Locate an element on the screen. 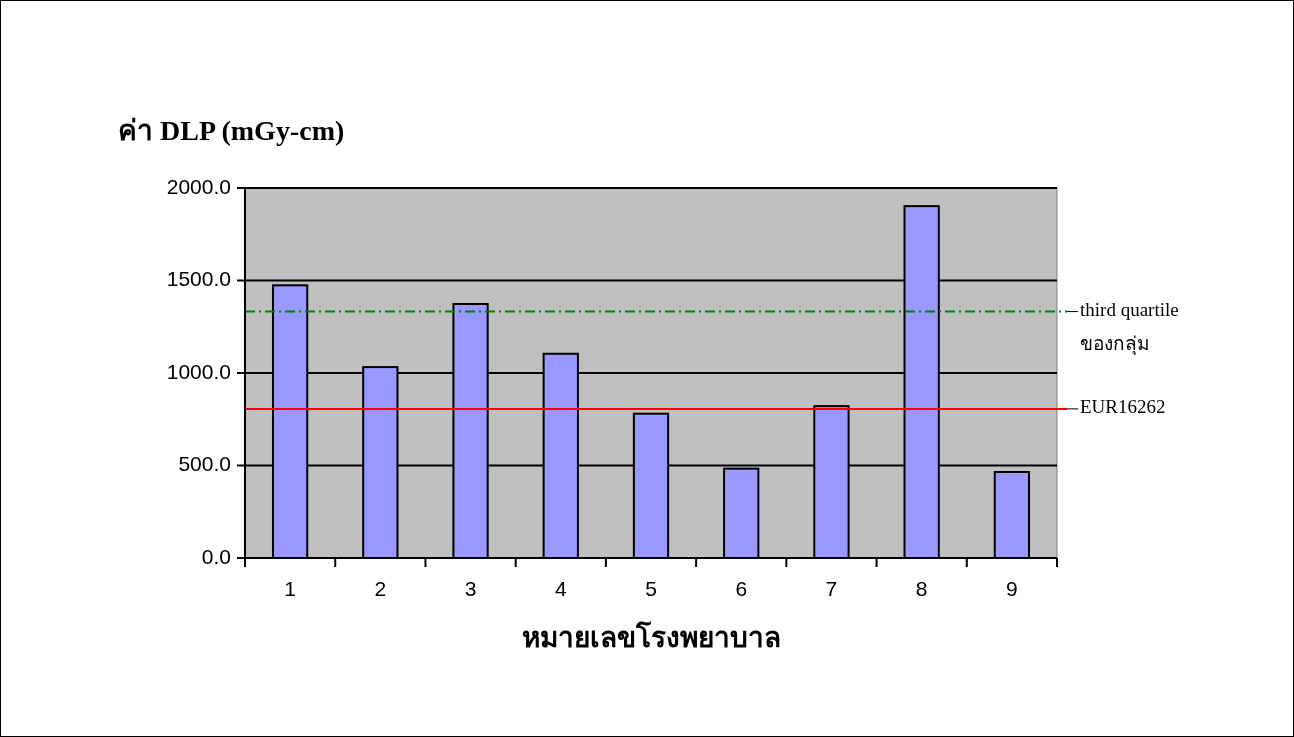 Image resolution: width=1294 pixels, height=737 pixels. y-tick-label: 2000.0 is located at coordinates (198, 186).